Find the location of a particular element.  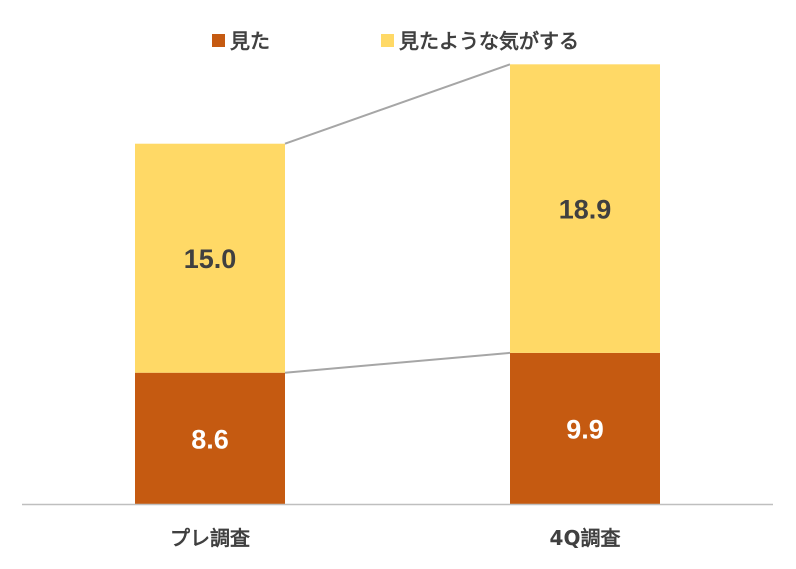

x-tick-labels: プレ調査 4Q調査 is located at coordinates (395, 538).